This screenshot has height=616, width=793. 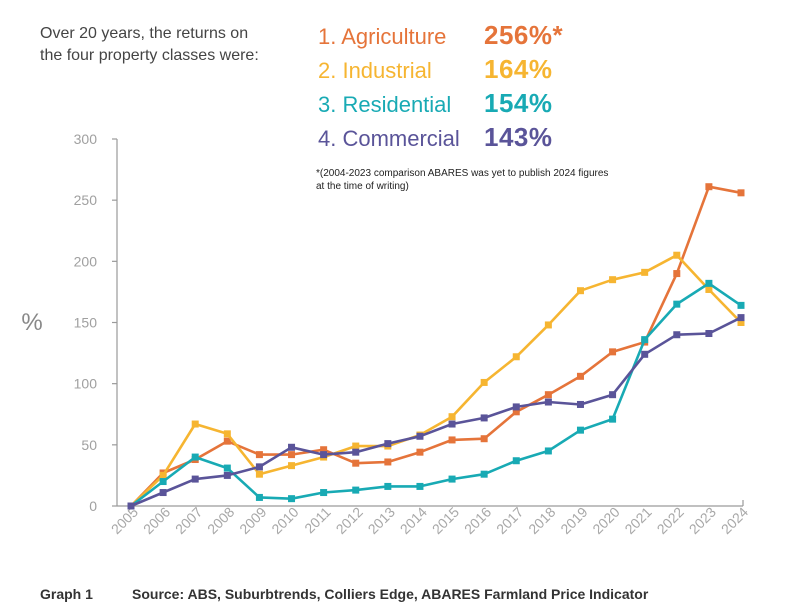 What do you see at coordinates (131, 506) in the screenshot?
I see `data-point-commercial-2005` at bounding box center [131, 506].